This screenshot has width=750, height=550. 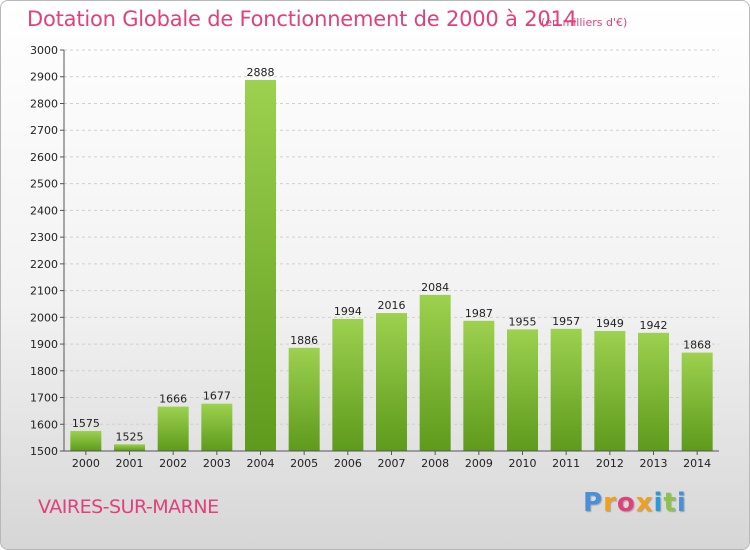 What do you see at coordinates (435, 372) in the screenshot?
I see `bar-2008` at bounding box center [435, 372].